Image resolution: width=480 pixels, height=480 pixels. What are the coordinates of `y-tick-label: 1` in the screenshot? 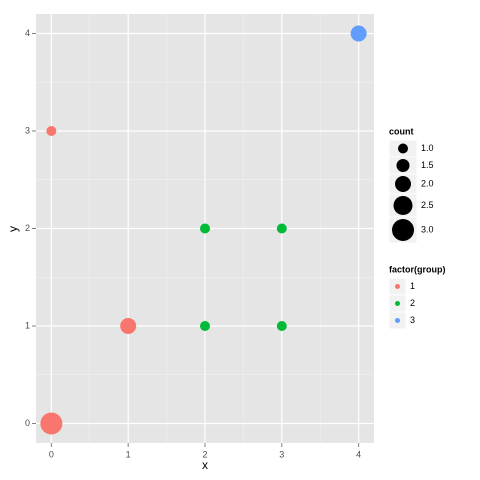 It's located at (27, 325).